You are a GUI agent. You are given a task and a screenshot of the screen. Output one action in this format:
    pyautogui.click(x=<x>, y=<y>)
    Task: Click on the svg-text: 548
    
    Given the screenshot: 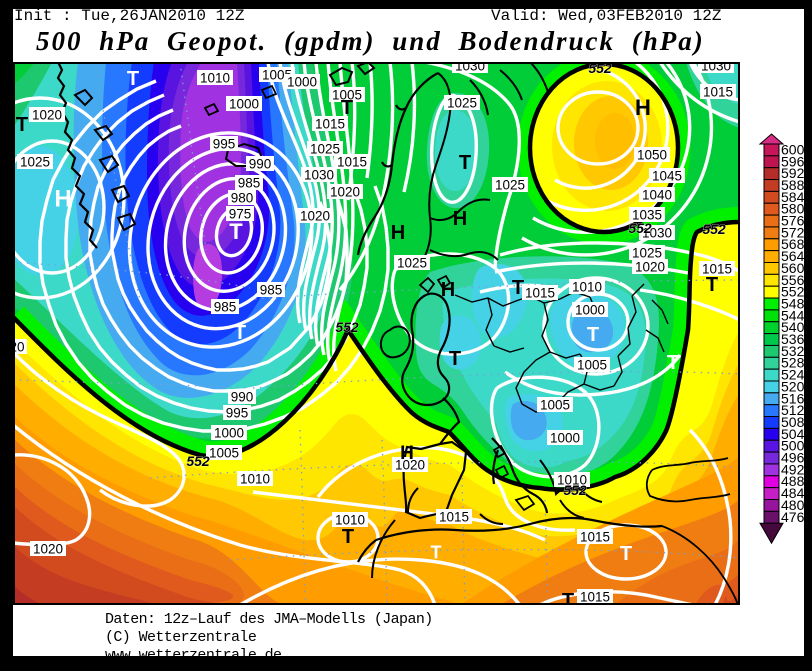 What is the action you would take?
    pyautogui.click(x=793, y=303)
    